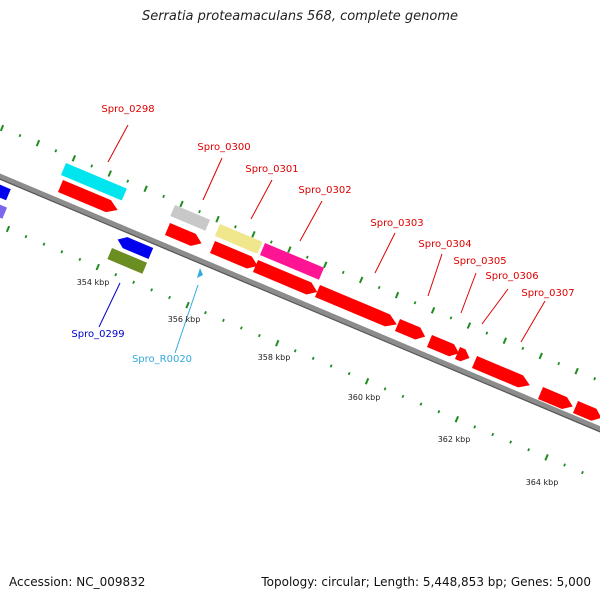 This screenshot has width=600, height=600. Describe the element at coordinates (364, 397) in the screenshot. I see `ruler-tick-label: 360 kbp` at that location.